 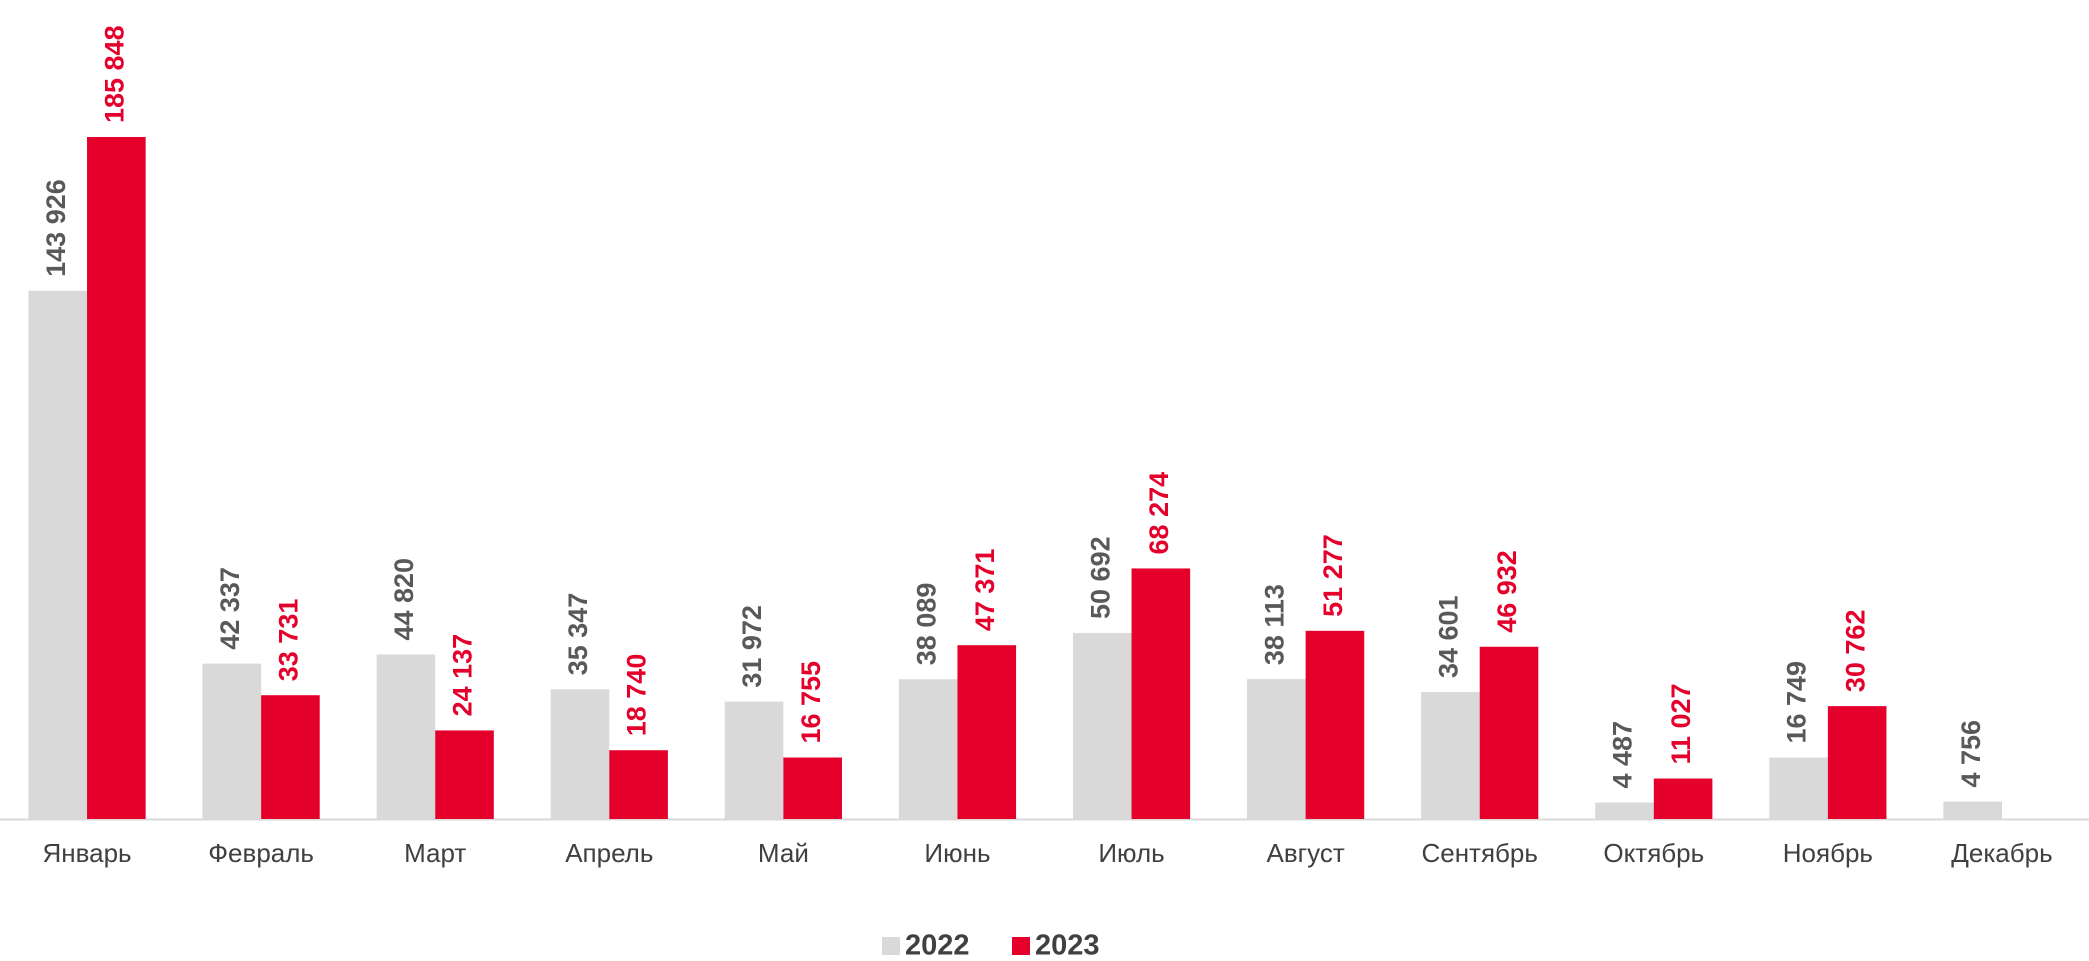 What do you see at coordinates (1828, 853) in the screenshot?
I see `x-tick-label: Ноябрь` at bounding box center [1828, 853].